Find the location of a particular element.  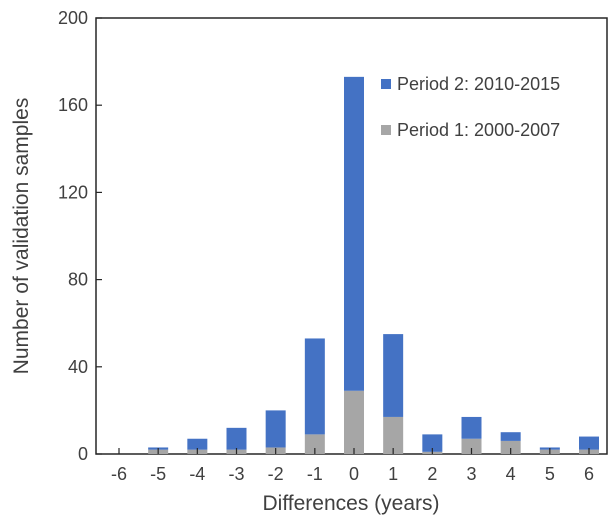

y-tick-label: 160 is located at coordinates (73, 105).